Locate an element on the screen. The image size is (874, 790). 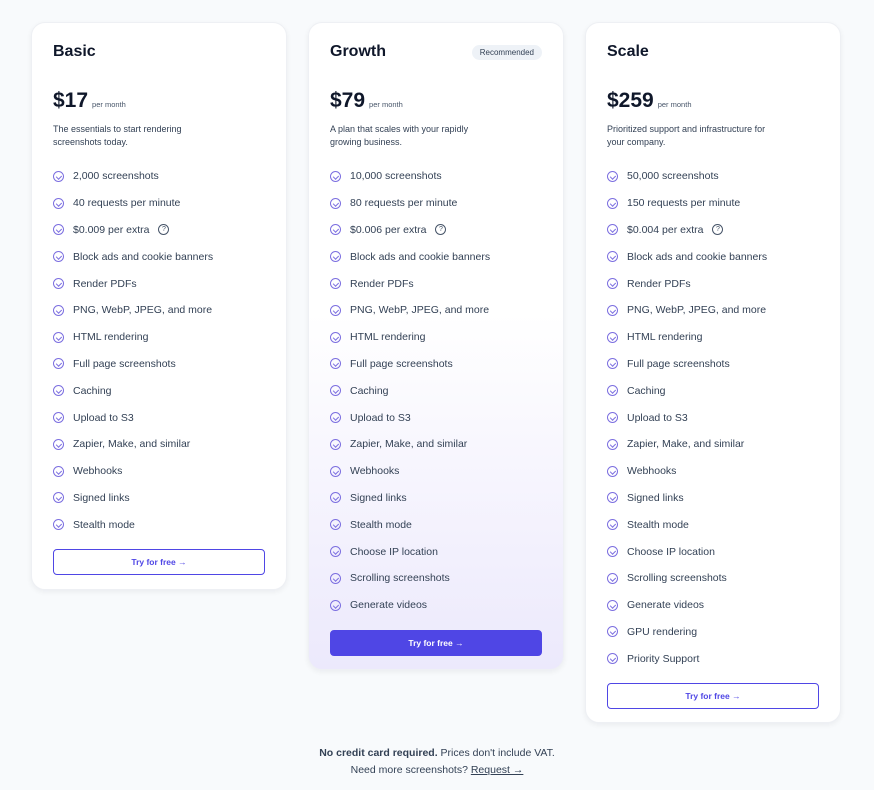
request-link: Request → is located at coordinates (497, 770).